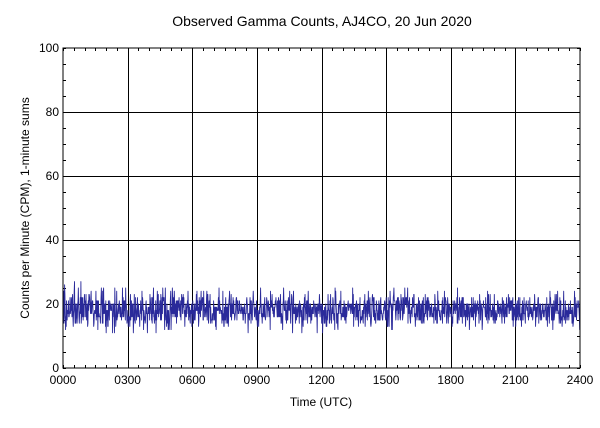 The width and height of the screenshot is (600, 428). Describe the element at coordinates (63, 380) in the screenshot. I see `x-tick-label: 0000` at that location.